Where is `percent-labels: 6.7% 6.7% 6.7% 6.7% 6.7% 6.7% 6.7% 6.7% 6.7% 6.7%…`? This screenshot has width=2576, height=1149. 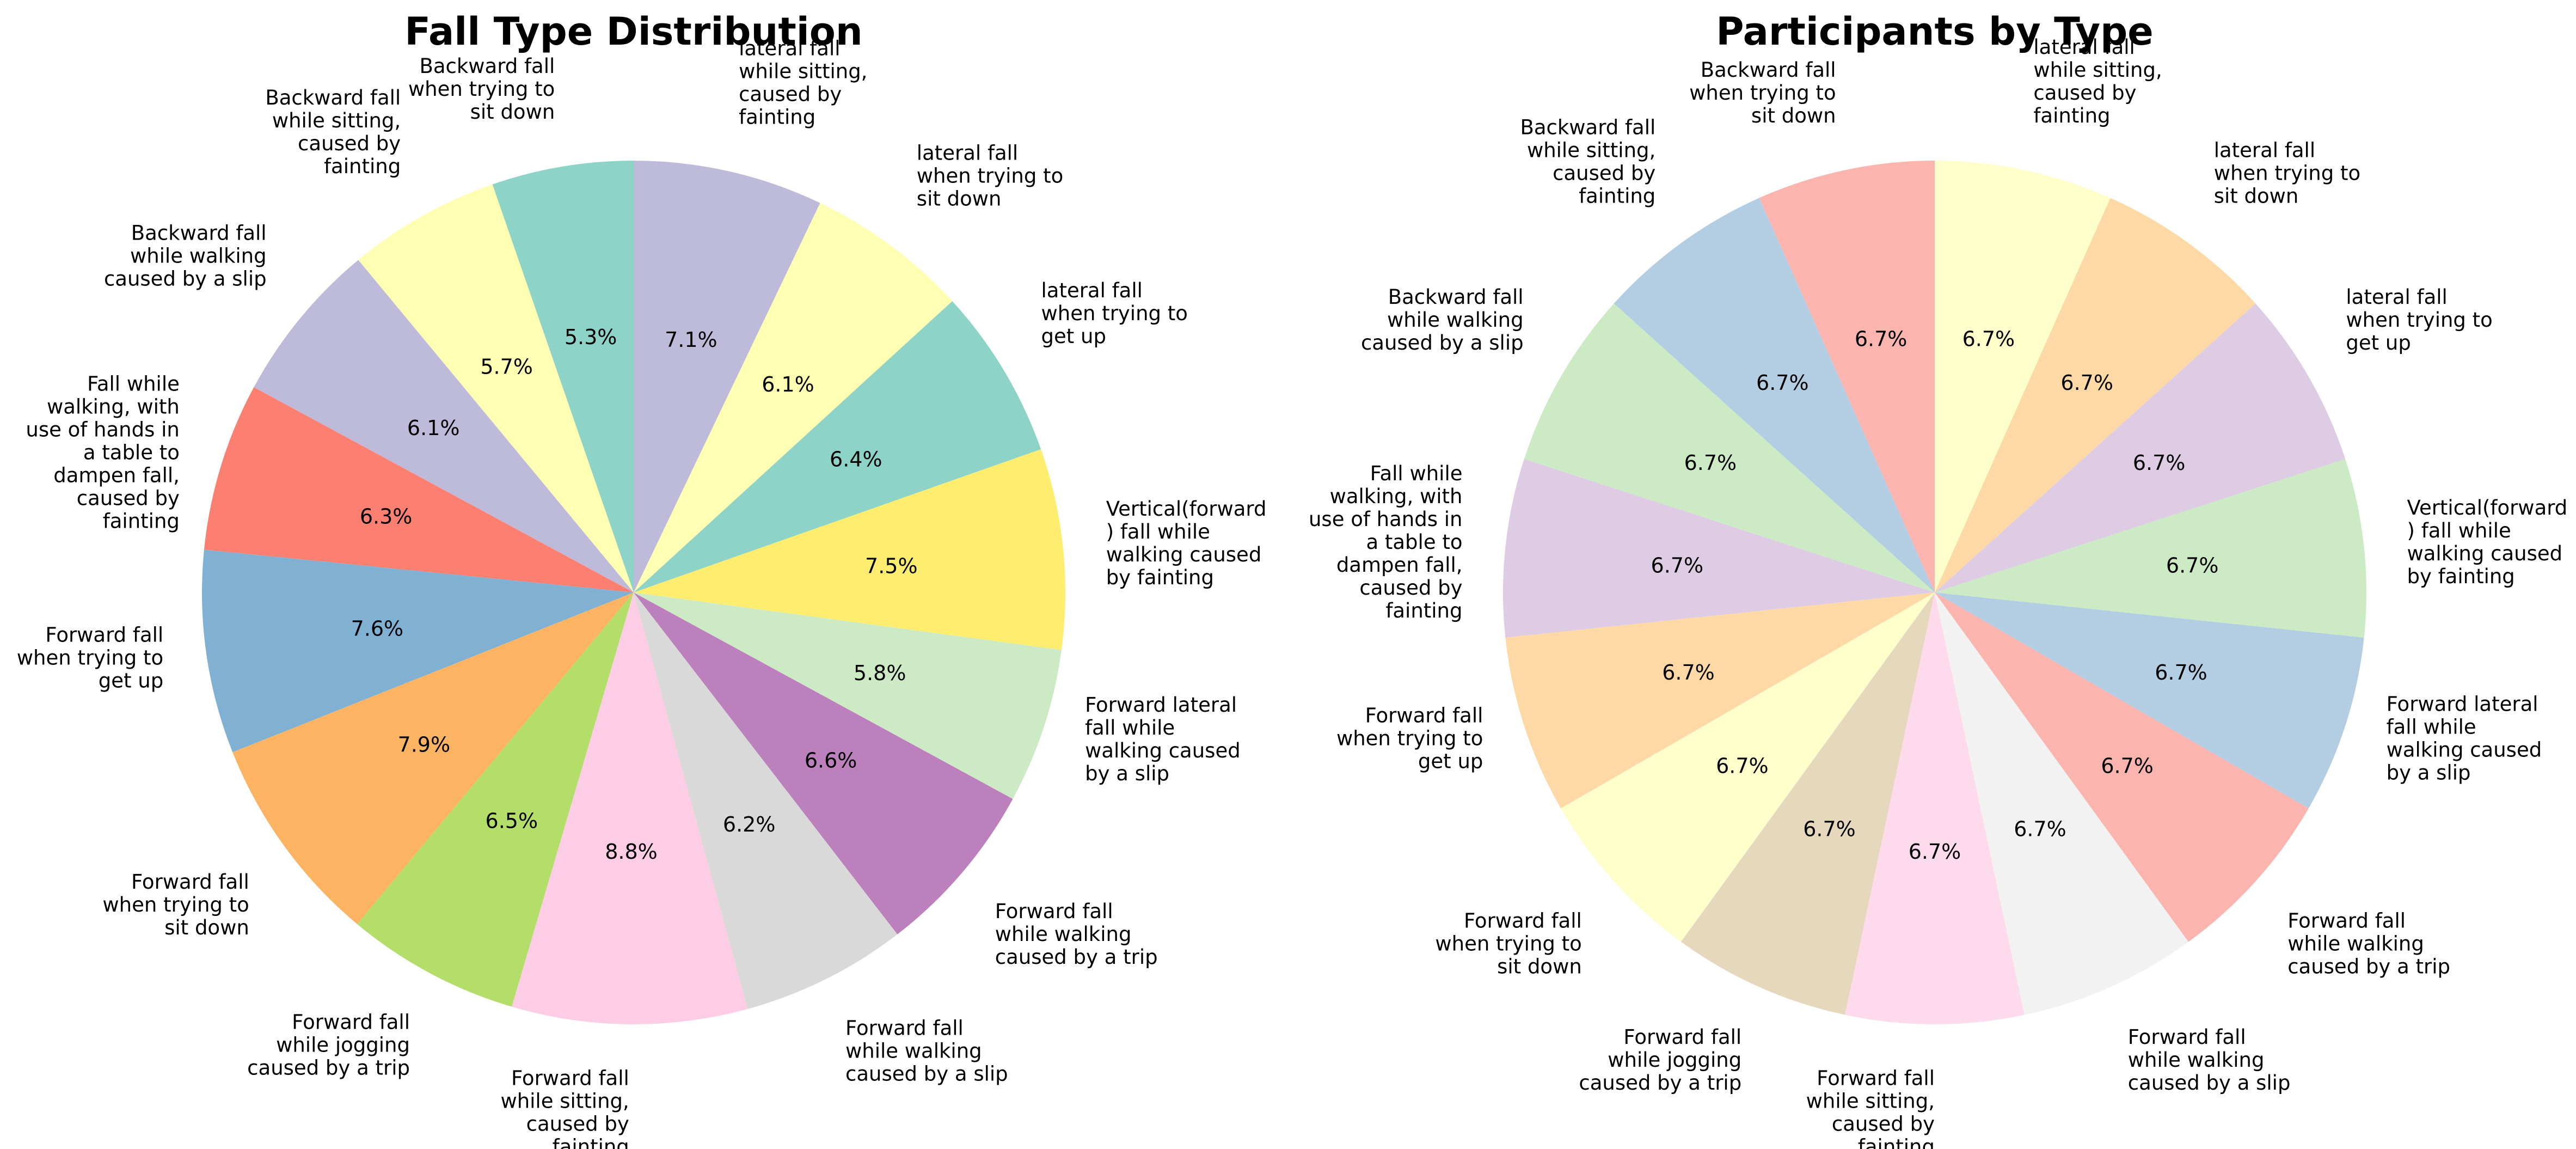 percent-labels: 6.7% 6.7% 6.7% 6.7% 6.7% 6.7% 6.7% 6.7% 6.7% 6.7%… is located at coordinates (1935, 595).